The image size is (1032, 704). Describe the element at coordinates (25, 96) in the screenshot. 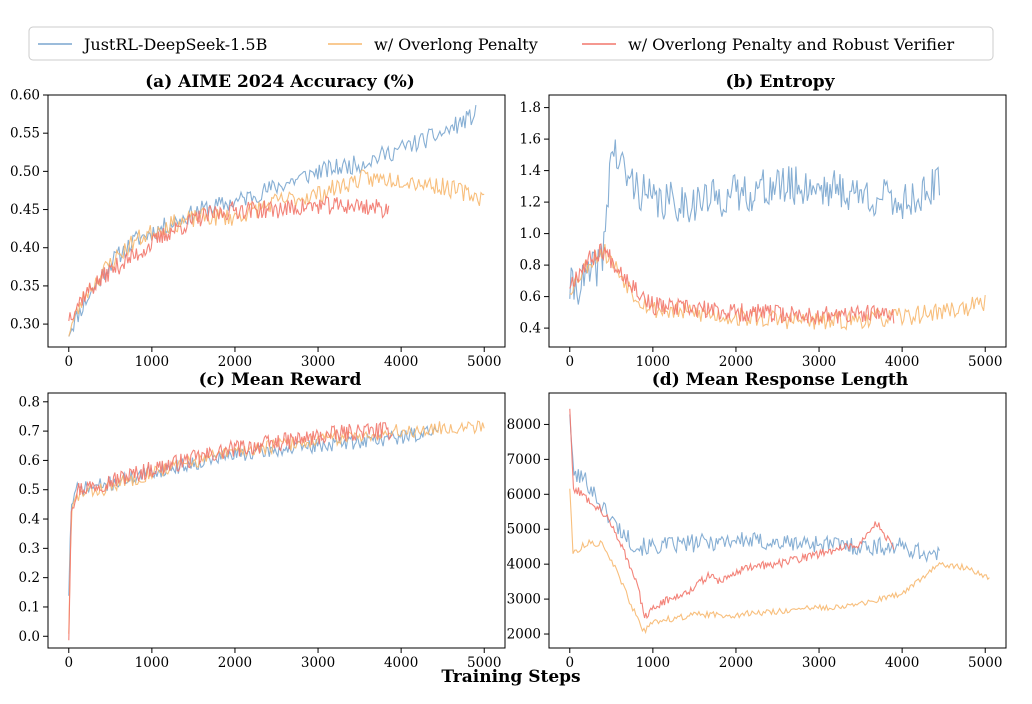

I see `y-tick-label: 0.60` at that location.